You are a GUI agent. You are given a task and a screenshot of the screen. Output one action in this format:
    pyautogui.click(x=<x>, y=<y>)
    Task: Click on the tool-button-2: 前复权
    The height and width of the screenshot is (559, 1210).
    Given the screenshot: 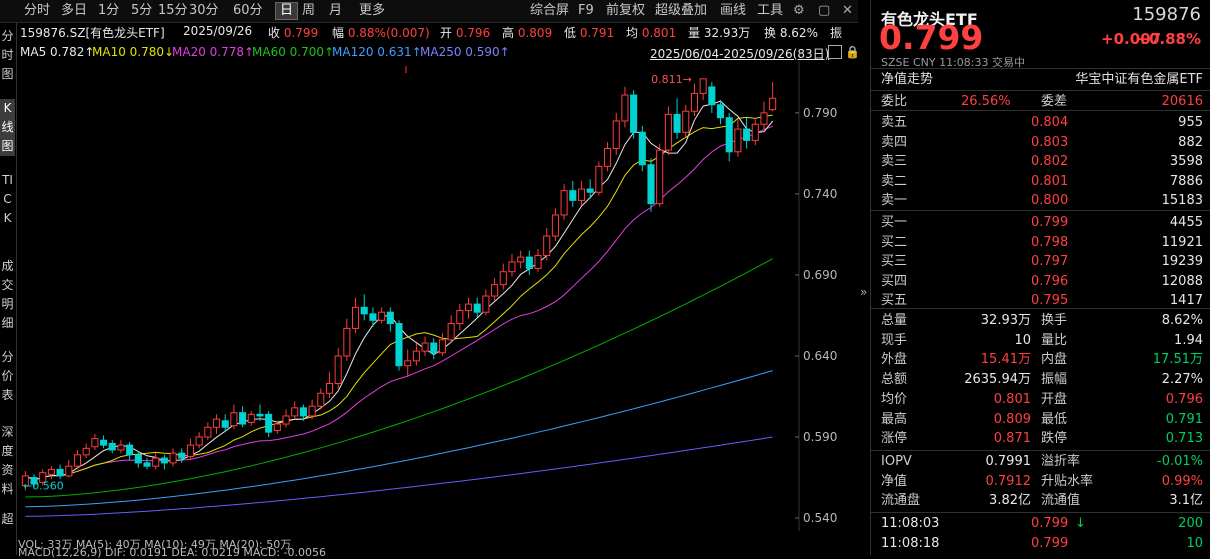 What is the action you would take?
    pyautogui.click(x=626, y=10)
    